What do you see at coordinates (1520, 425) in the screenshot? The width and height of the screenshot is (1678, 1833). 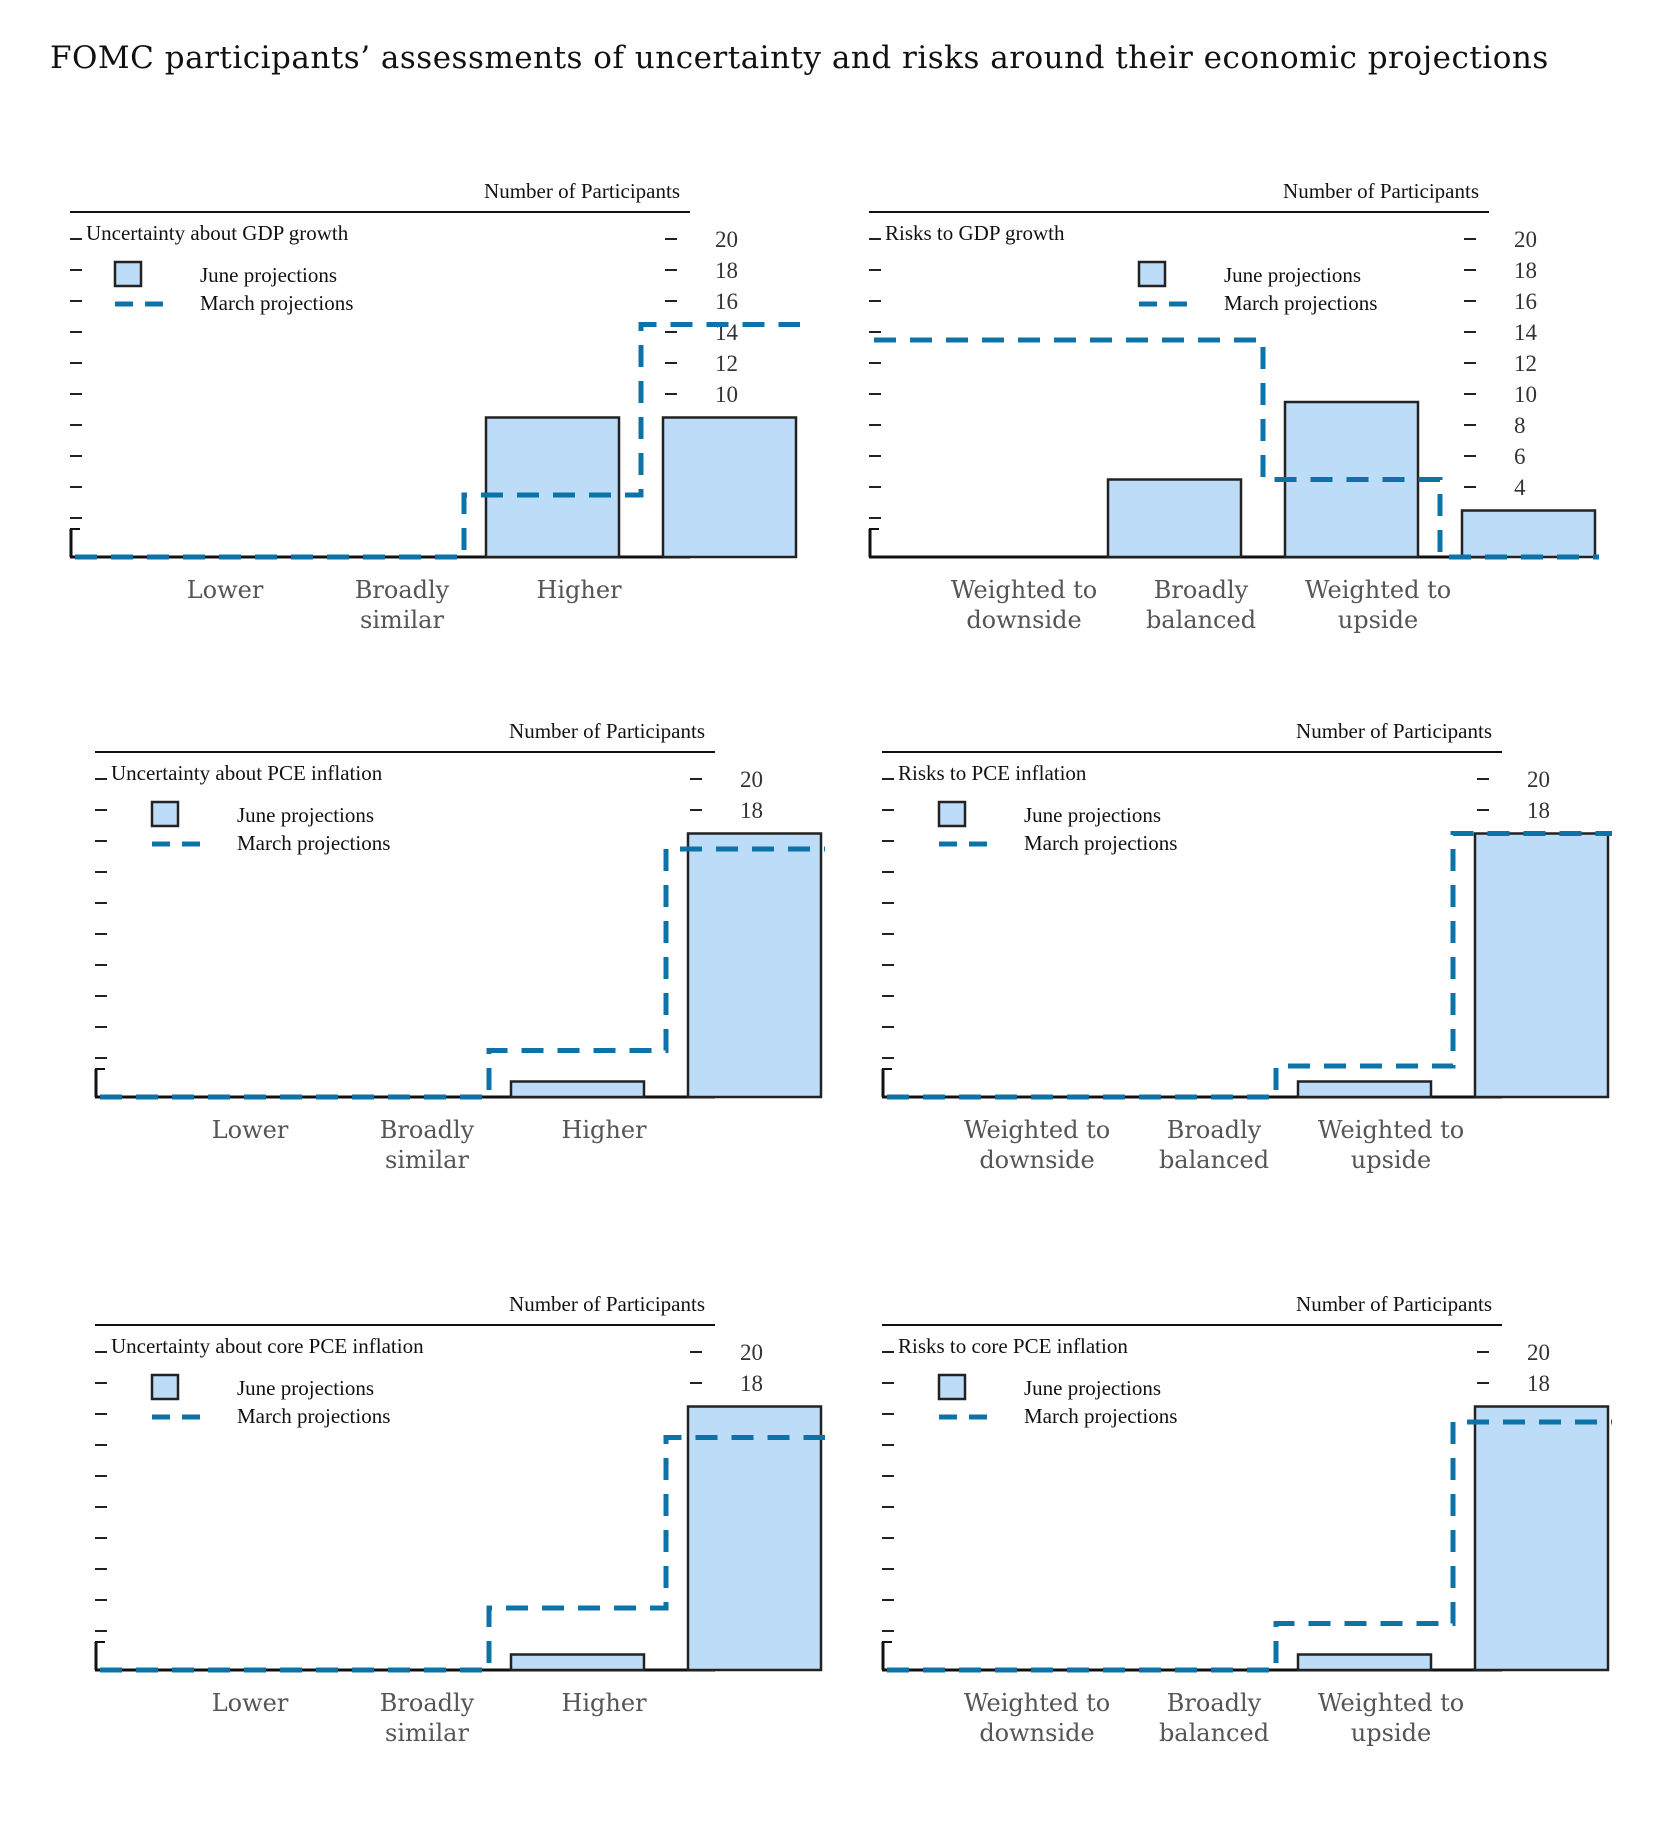 I see `y-tick-label: 8` at bounding box center [1520, 425].